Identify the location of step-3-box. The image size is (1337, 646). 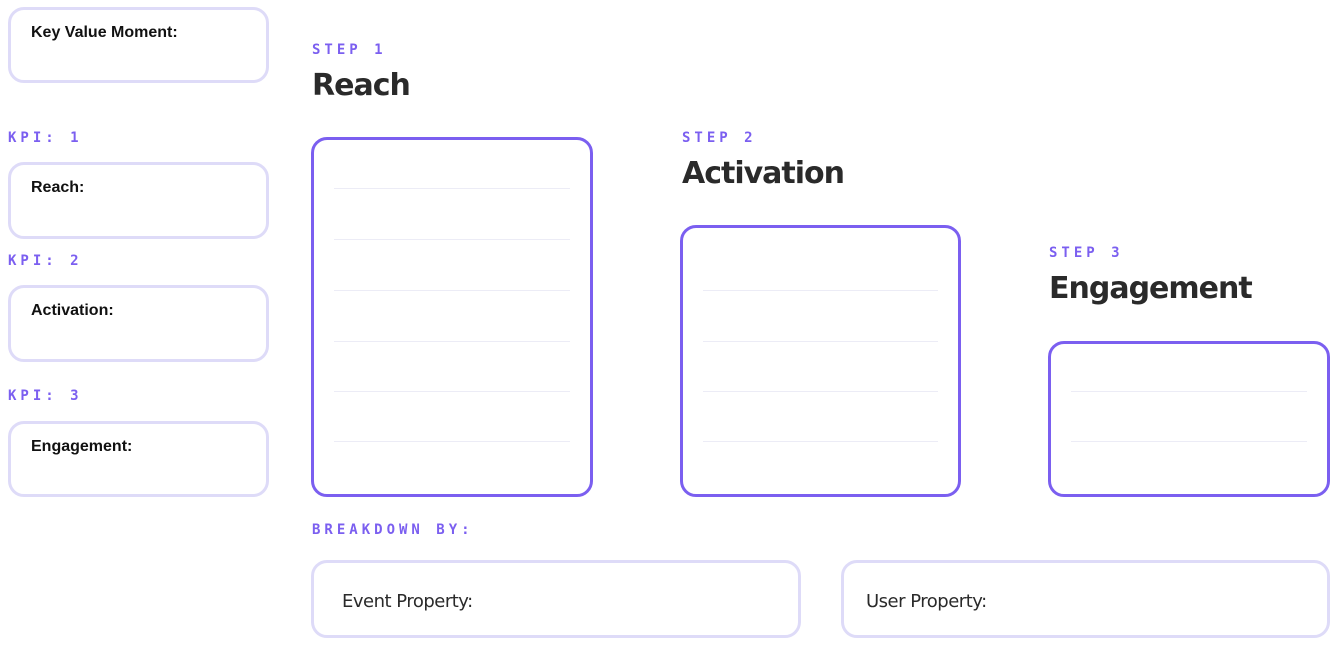
(1189, 419).